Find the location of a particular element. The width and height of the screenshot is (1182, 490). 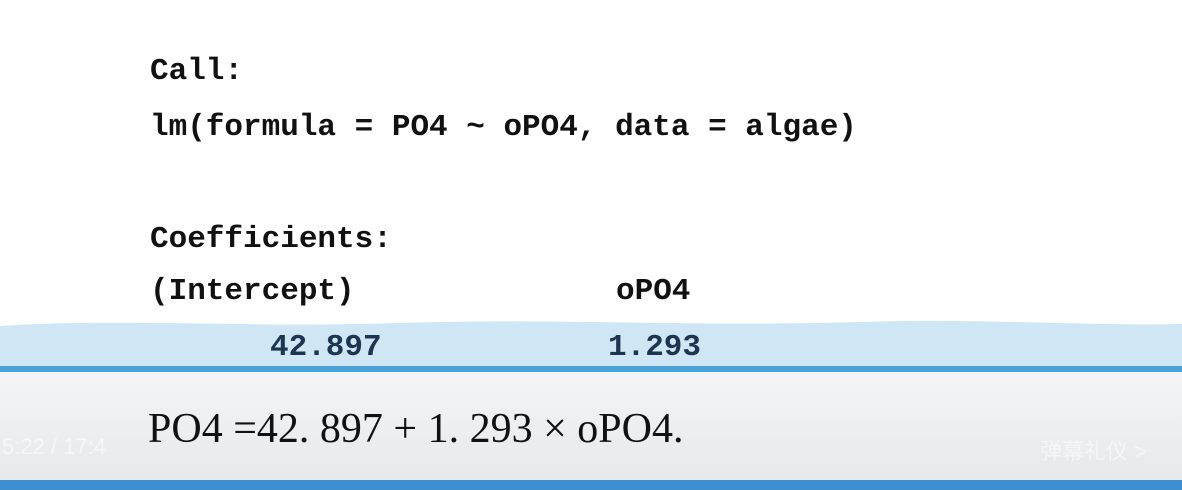

coefficients-label: Coefficients: is located at coordinates (271, 239).